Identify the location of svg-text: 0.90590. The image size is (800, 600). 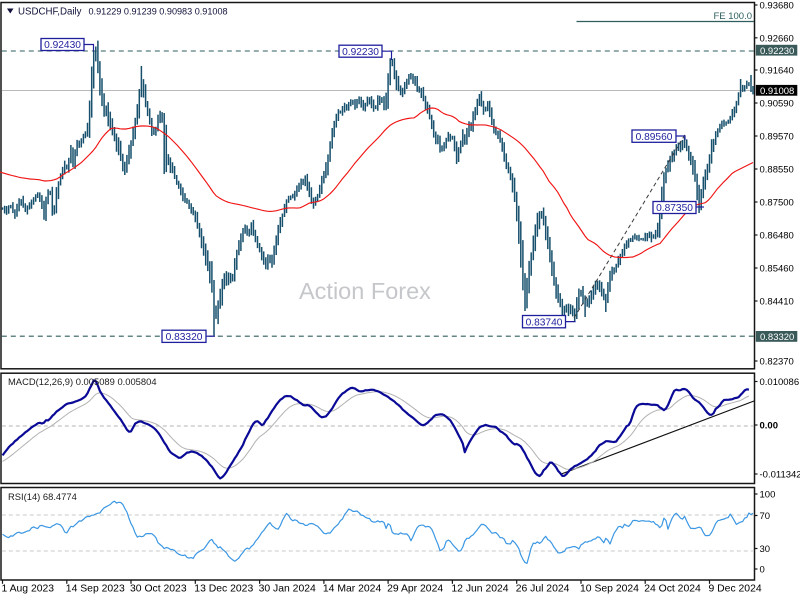
(777, 104).